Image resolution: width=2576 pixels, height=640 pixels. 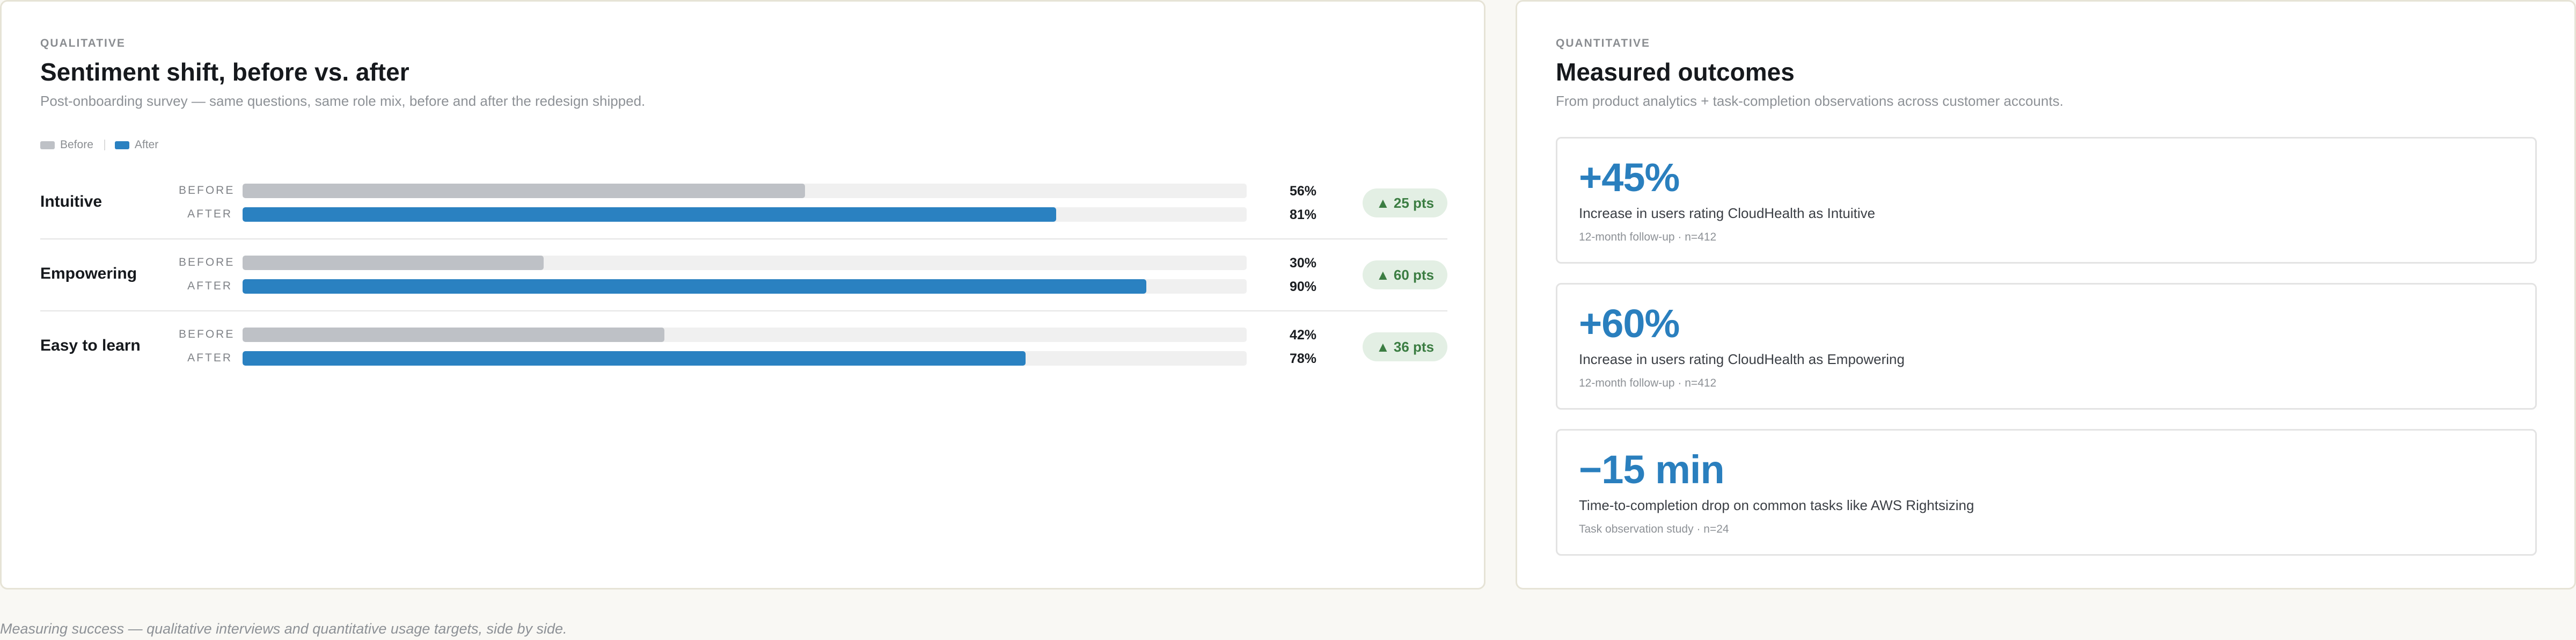 I want to click on legend-after-swatch, so click(x=121, y=145).